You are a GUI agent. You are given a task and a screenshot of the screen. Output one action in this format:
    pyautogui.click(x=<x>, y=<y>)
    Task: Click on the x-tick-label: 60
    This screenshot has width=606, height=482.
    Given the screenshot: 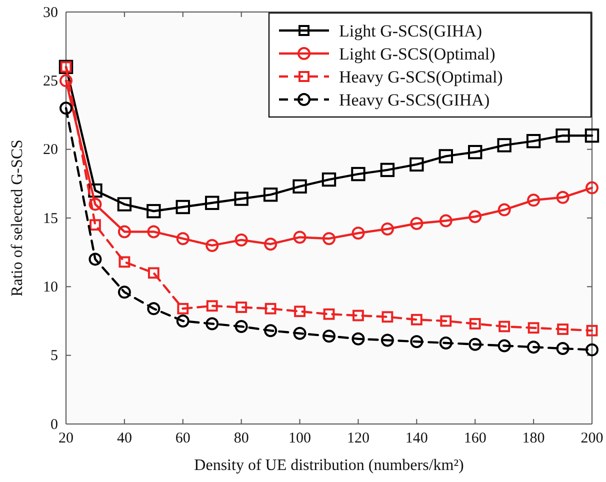 What is the action you would take?
    pyautogui.click(x=182, y=438)
    